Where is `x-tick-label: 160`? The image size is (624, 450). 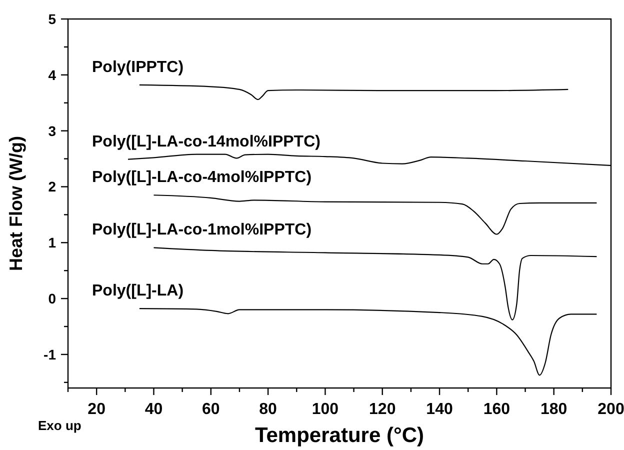
x-tick-label: 160 is located at coordinates (496, 409).